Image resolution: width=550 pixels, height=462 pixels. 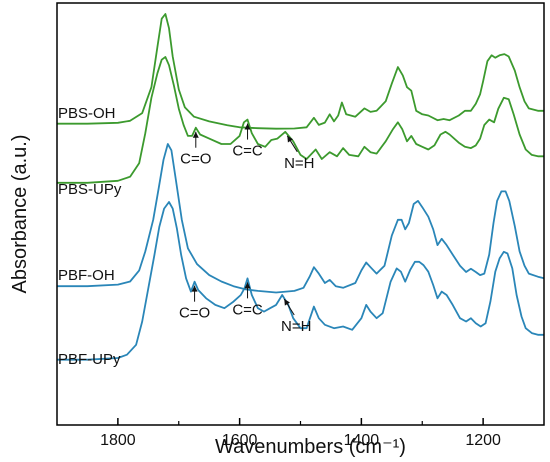 I want to click on x-tick-label: 1200, so click(x=483, y=440).